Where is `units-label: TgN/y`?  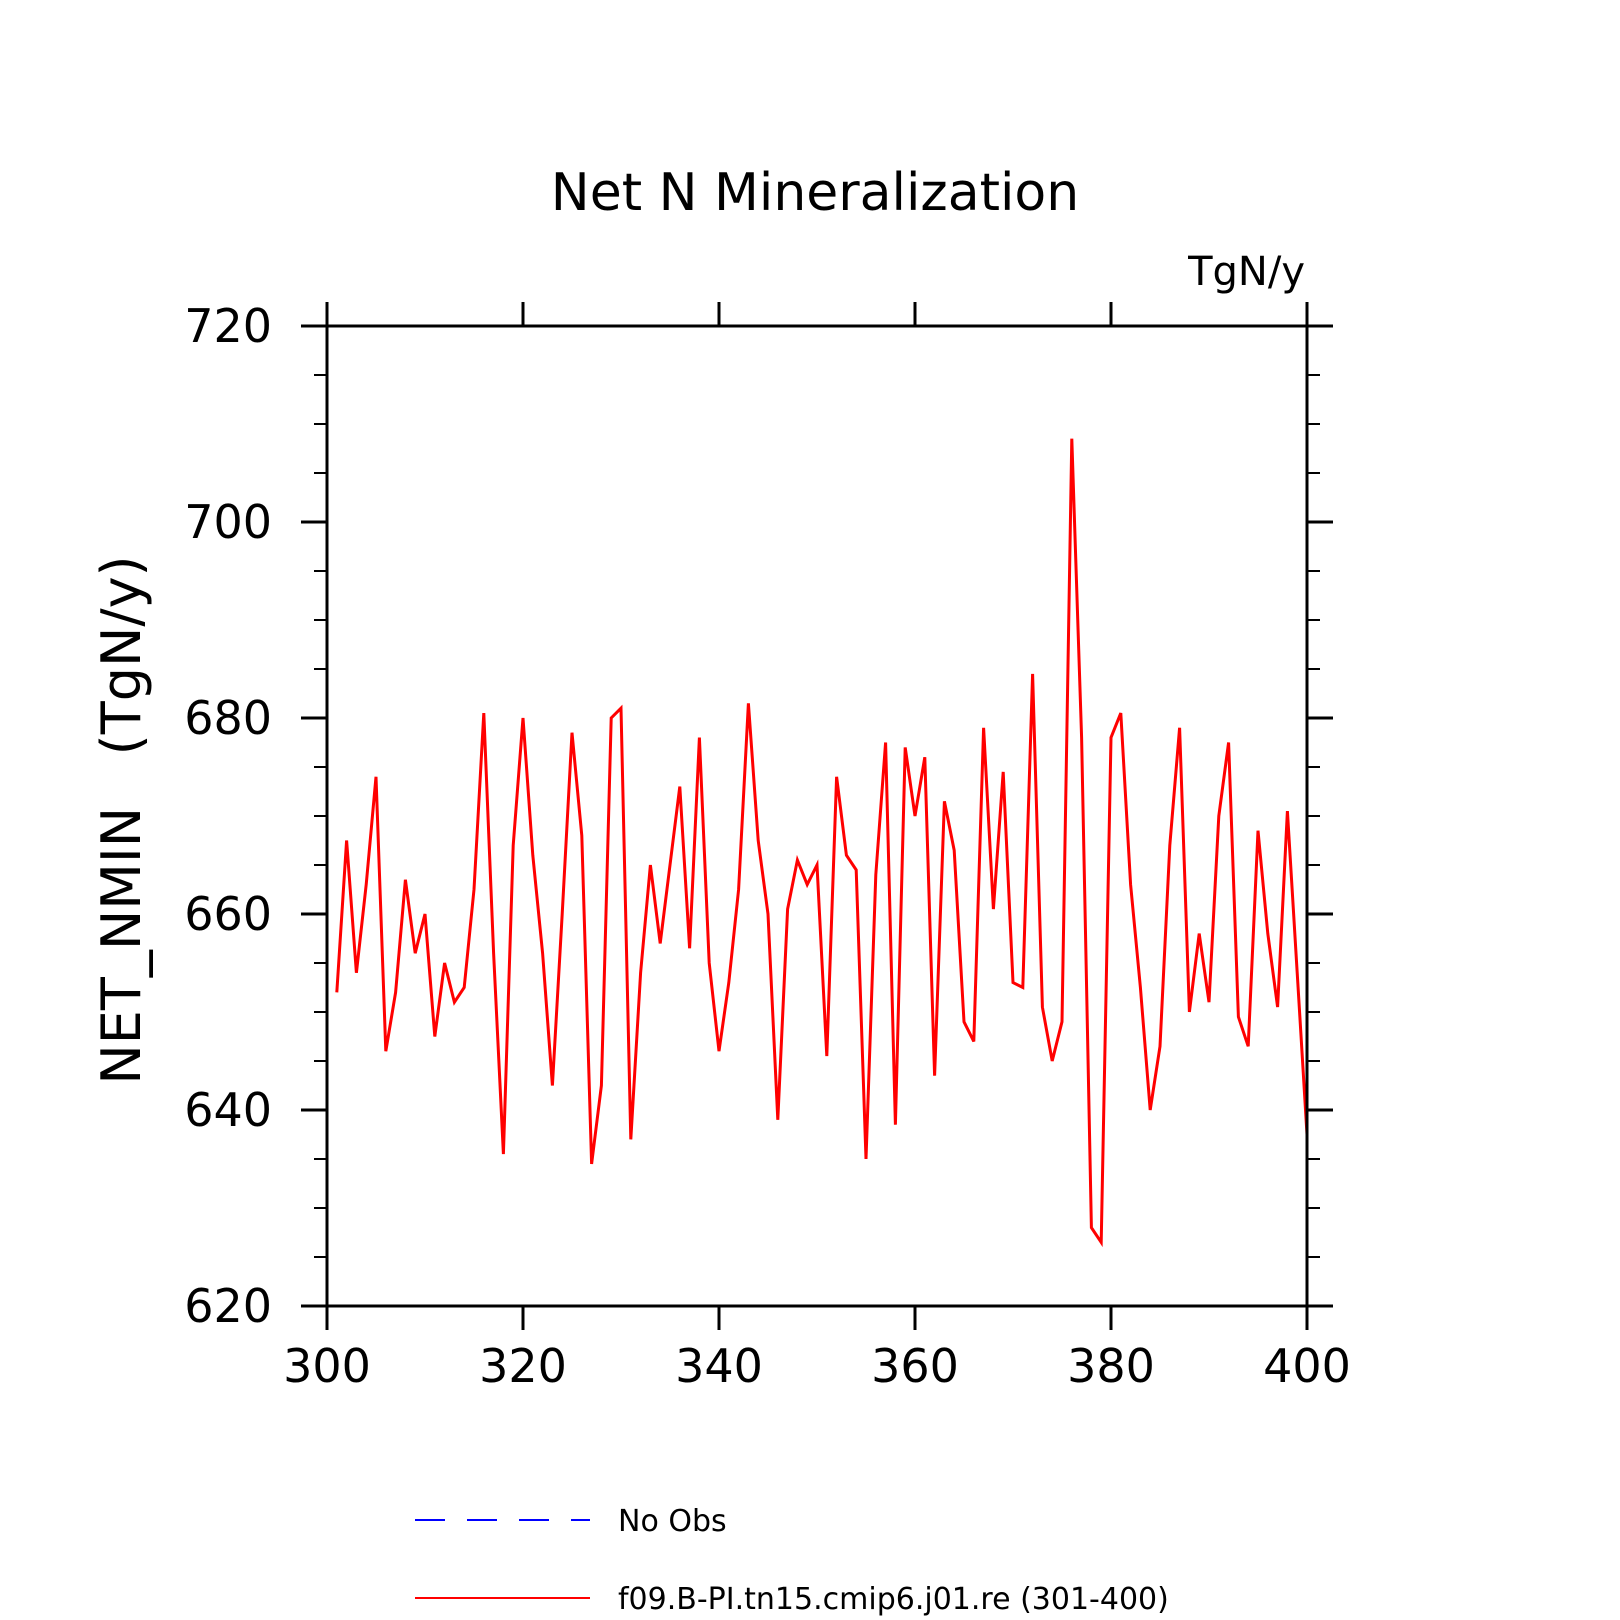 units-label: TgN/y is located at coordinates (1246, 272).